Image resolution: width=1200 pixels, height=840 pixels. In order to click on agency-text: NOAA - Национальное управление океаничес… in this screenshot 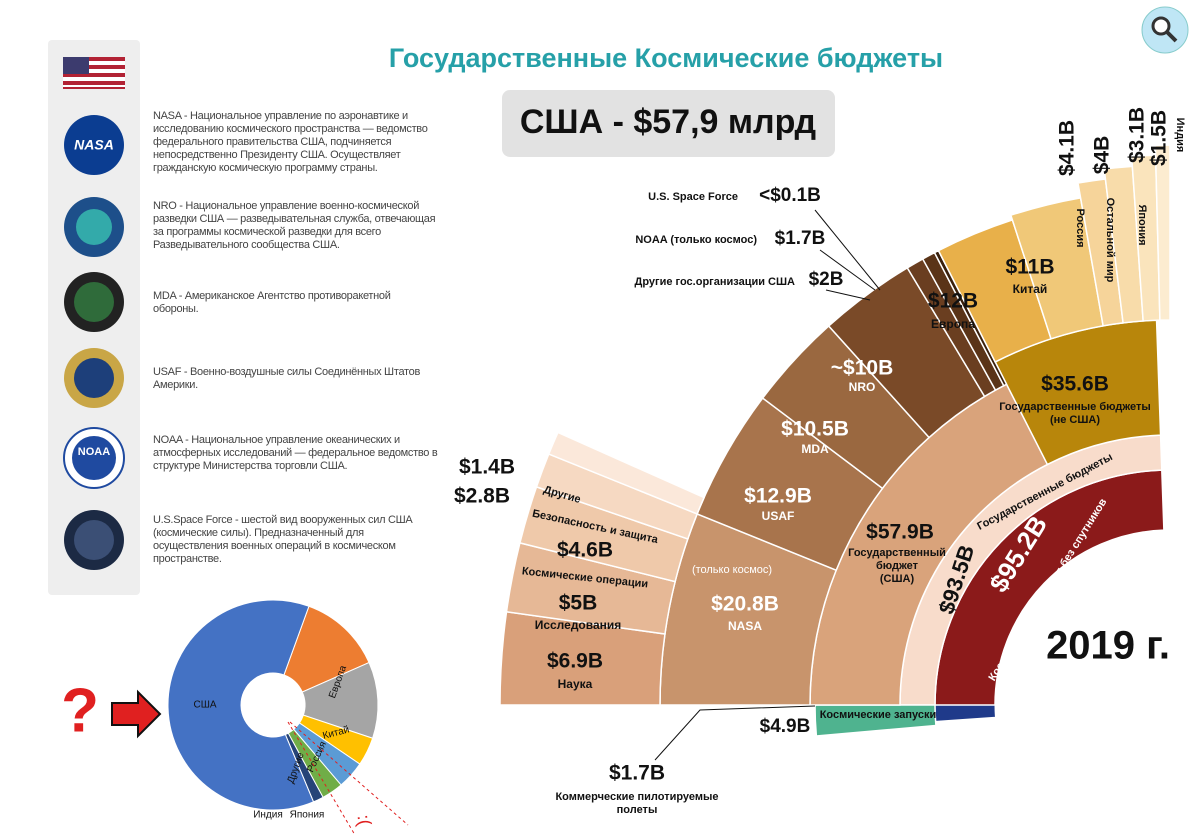, I will do `click(295, 453)`.